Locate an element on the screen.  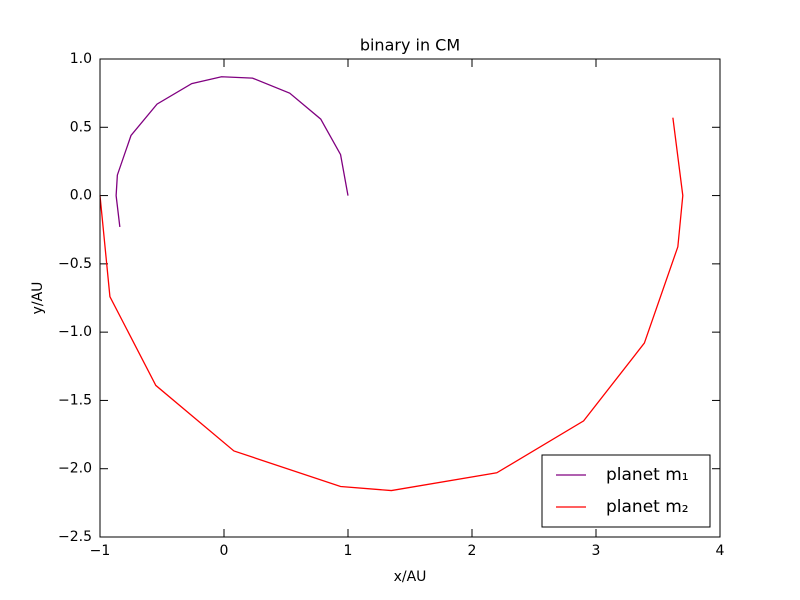
x-tick-label: 3 is located at coordinates (596, 551).